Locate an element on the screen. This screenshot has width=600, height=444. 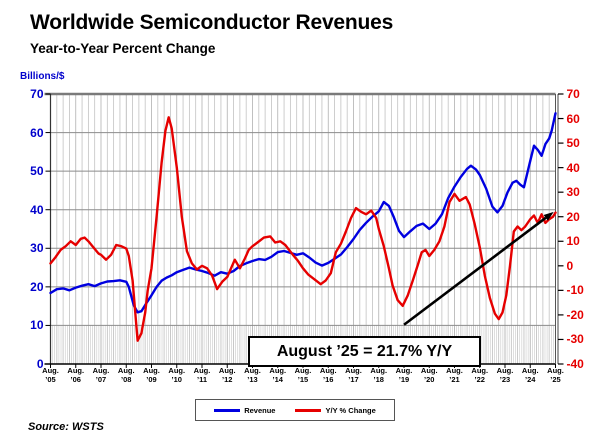
left-axis-tick-label: 20 is located at coordinates (37, 286).